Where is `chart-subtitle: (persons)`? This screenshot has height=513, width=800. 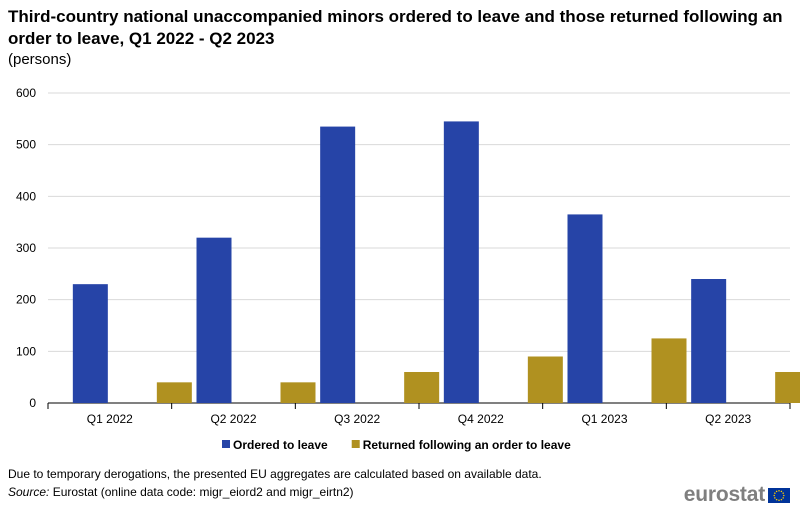
chart-subtitle: (persons) is located at coordinates (40, 59).